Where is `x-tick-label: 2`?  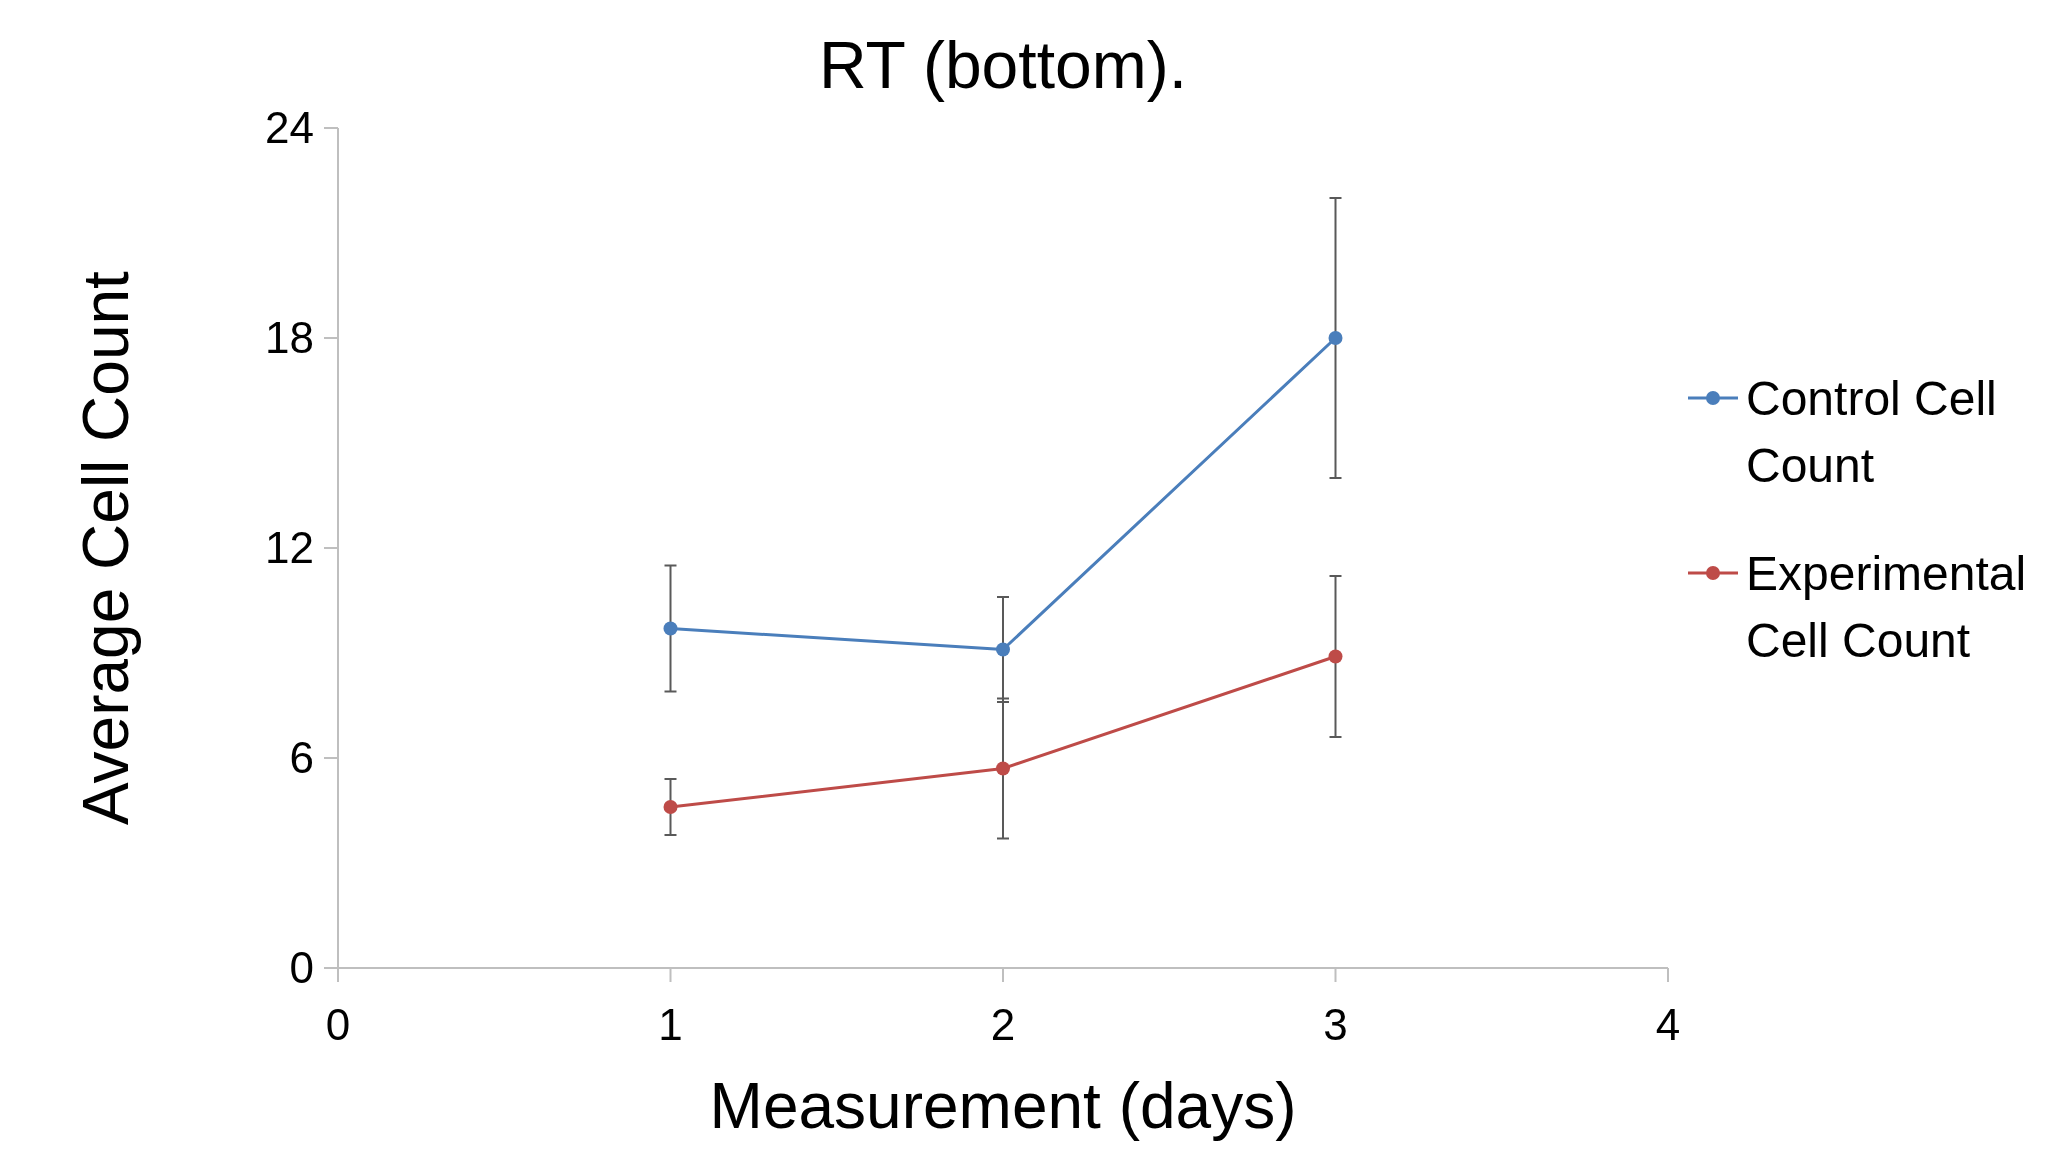
x-tick-label: 2 is located at coordinates (1003, 1024).